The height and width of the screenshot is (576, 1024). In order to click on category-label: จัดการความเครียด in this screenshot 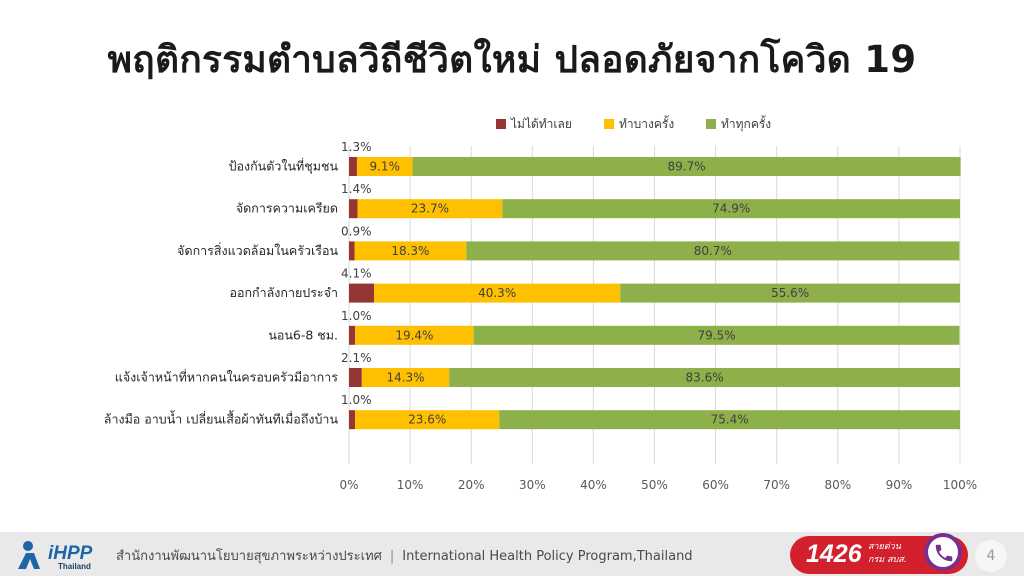, I will do `click(287, 208)`.